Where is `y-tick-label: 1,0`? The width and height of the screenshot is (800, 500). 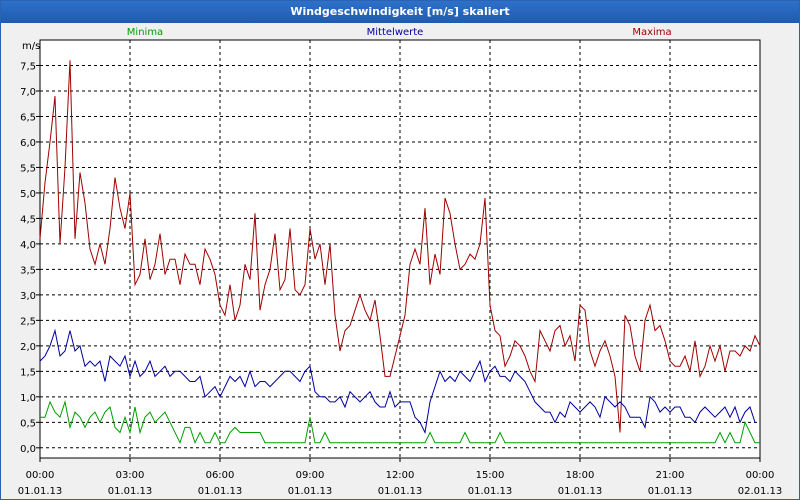
y-tick-label: 1,0 is located at coordinates (28, 398).